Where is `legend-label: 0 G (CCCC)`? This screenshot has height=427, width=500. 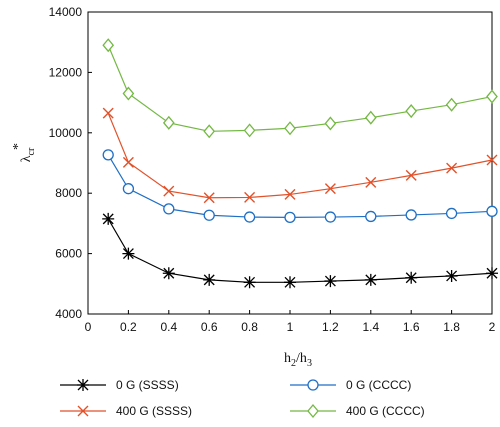 legend-label: 0 G (CCCC) is located at coordinates (378, 385).